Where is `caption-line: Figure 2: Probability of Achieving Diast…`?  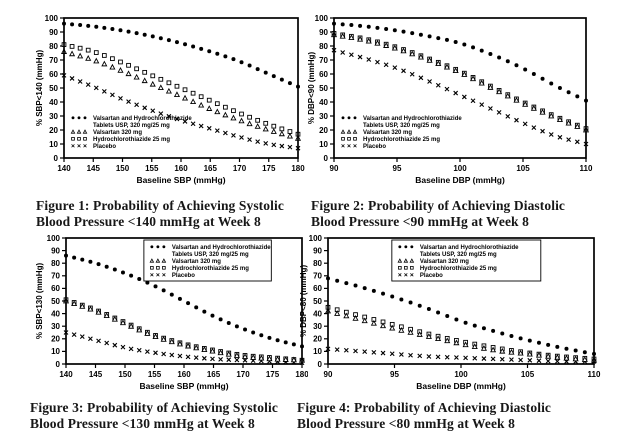
caption-line: Figure 2: Probability of Achieving Diast… is located at coordinates (438, 205).